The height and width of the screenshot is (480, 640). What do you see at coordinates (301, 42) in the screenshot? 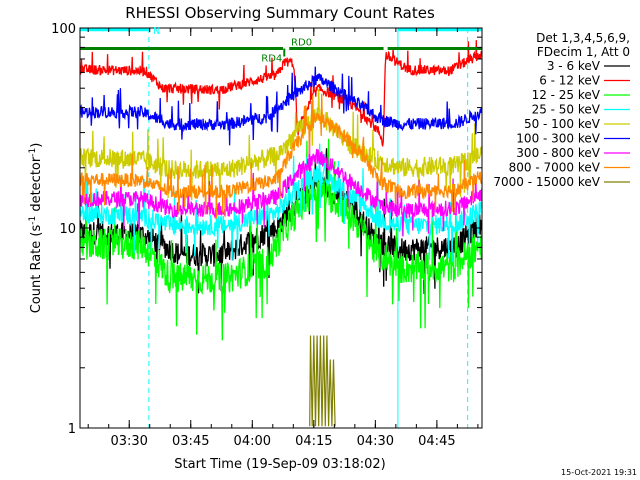
I see `top-bar-label-rd0: RD0` at bounding box center [301, 42].